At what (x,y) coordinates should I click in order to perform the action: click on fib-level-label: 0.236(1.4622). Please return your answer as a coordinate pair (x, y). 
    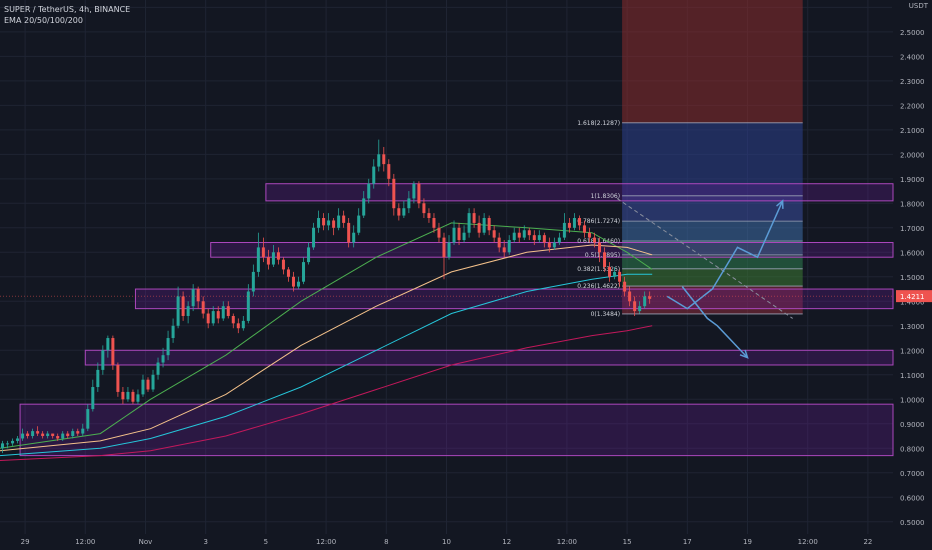
    Looking at the image, I should click on (598, 286).